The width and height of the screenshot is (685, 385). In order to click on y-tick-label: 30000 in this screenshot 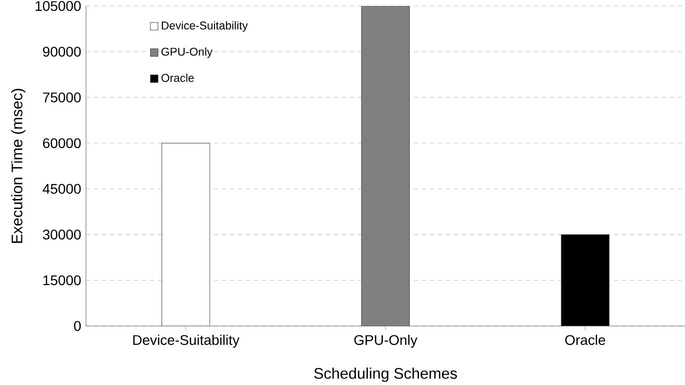, I will do `click(61, 235)`.